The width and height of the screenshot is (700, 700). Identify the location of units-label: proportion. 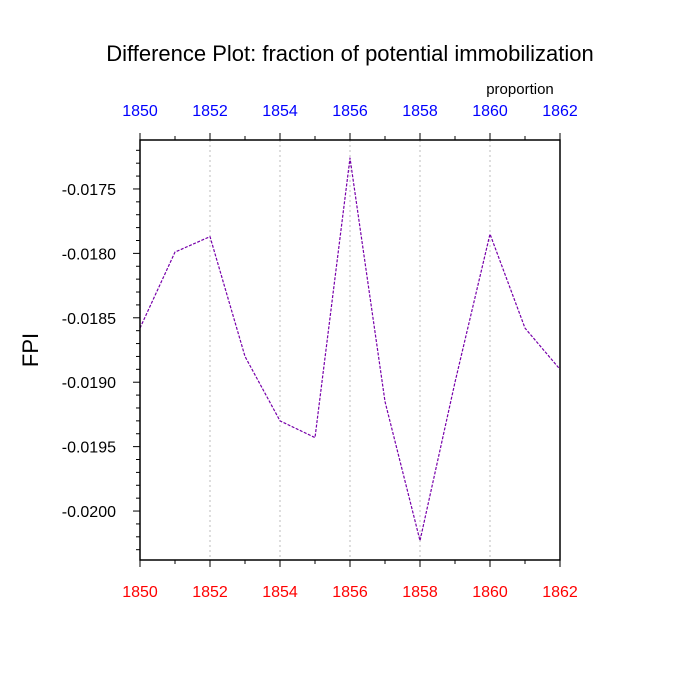
(520, 89).